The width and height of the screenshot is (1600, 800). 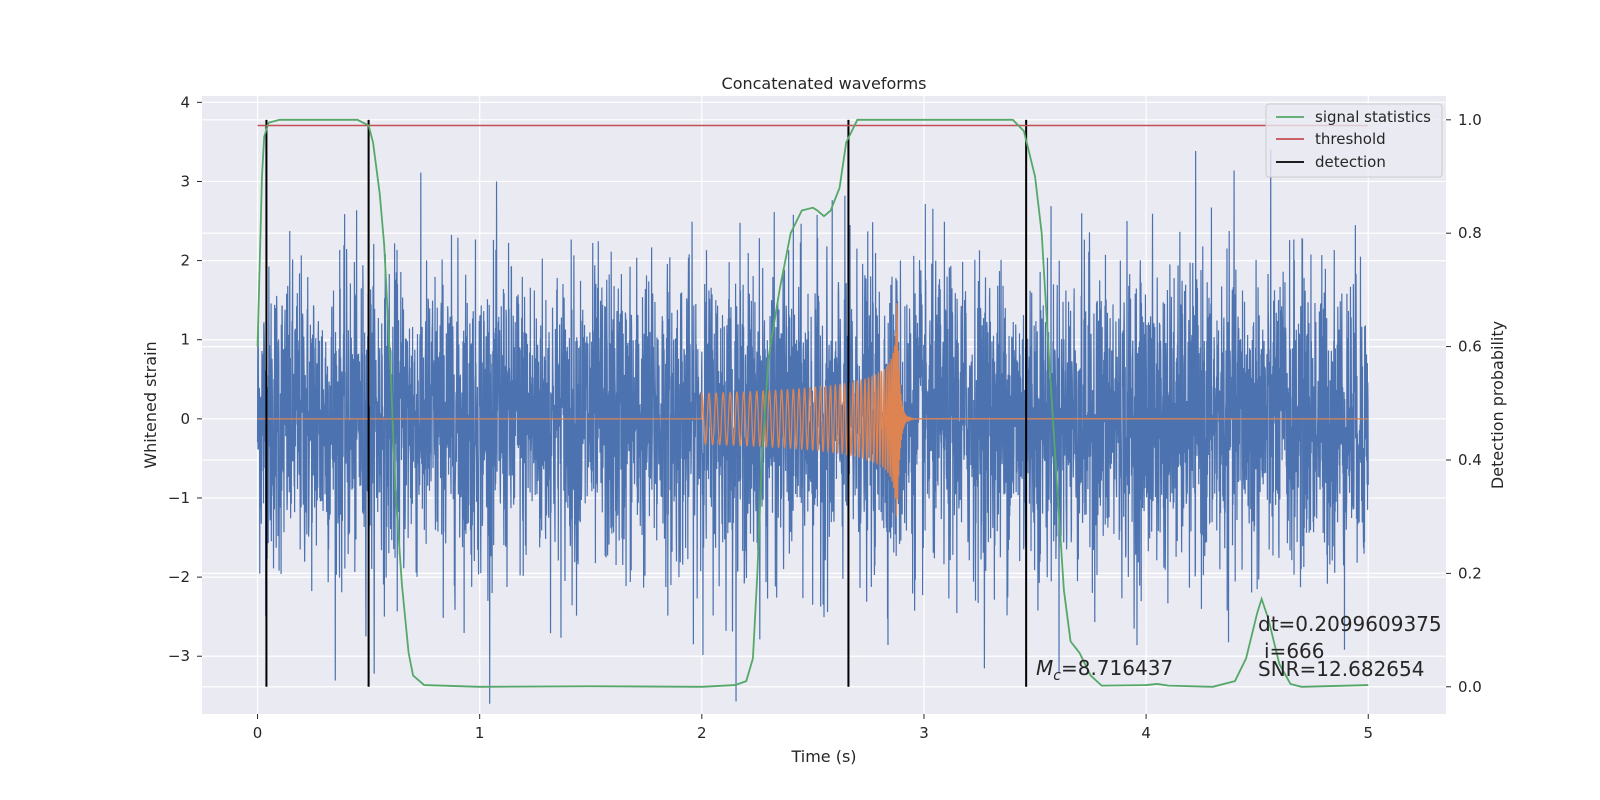 What do you see at coordinates (1117, 668) in the screenshot?
I see `mc-value: =8.716437` at bounding box center [1117, 668].